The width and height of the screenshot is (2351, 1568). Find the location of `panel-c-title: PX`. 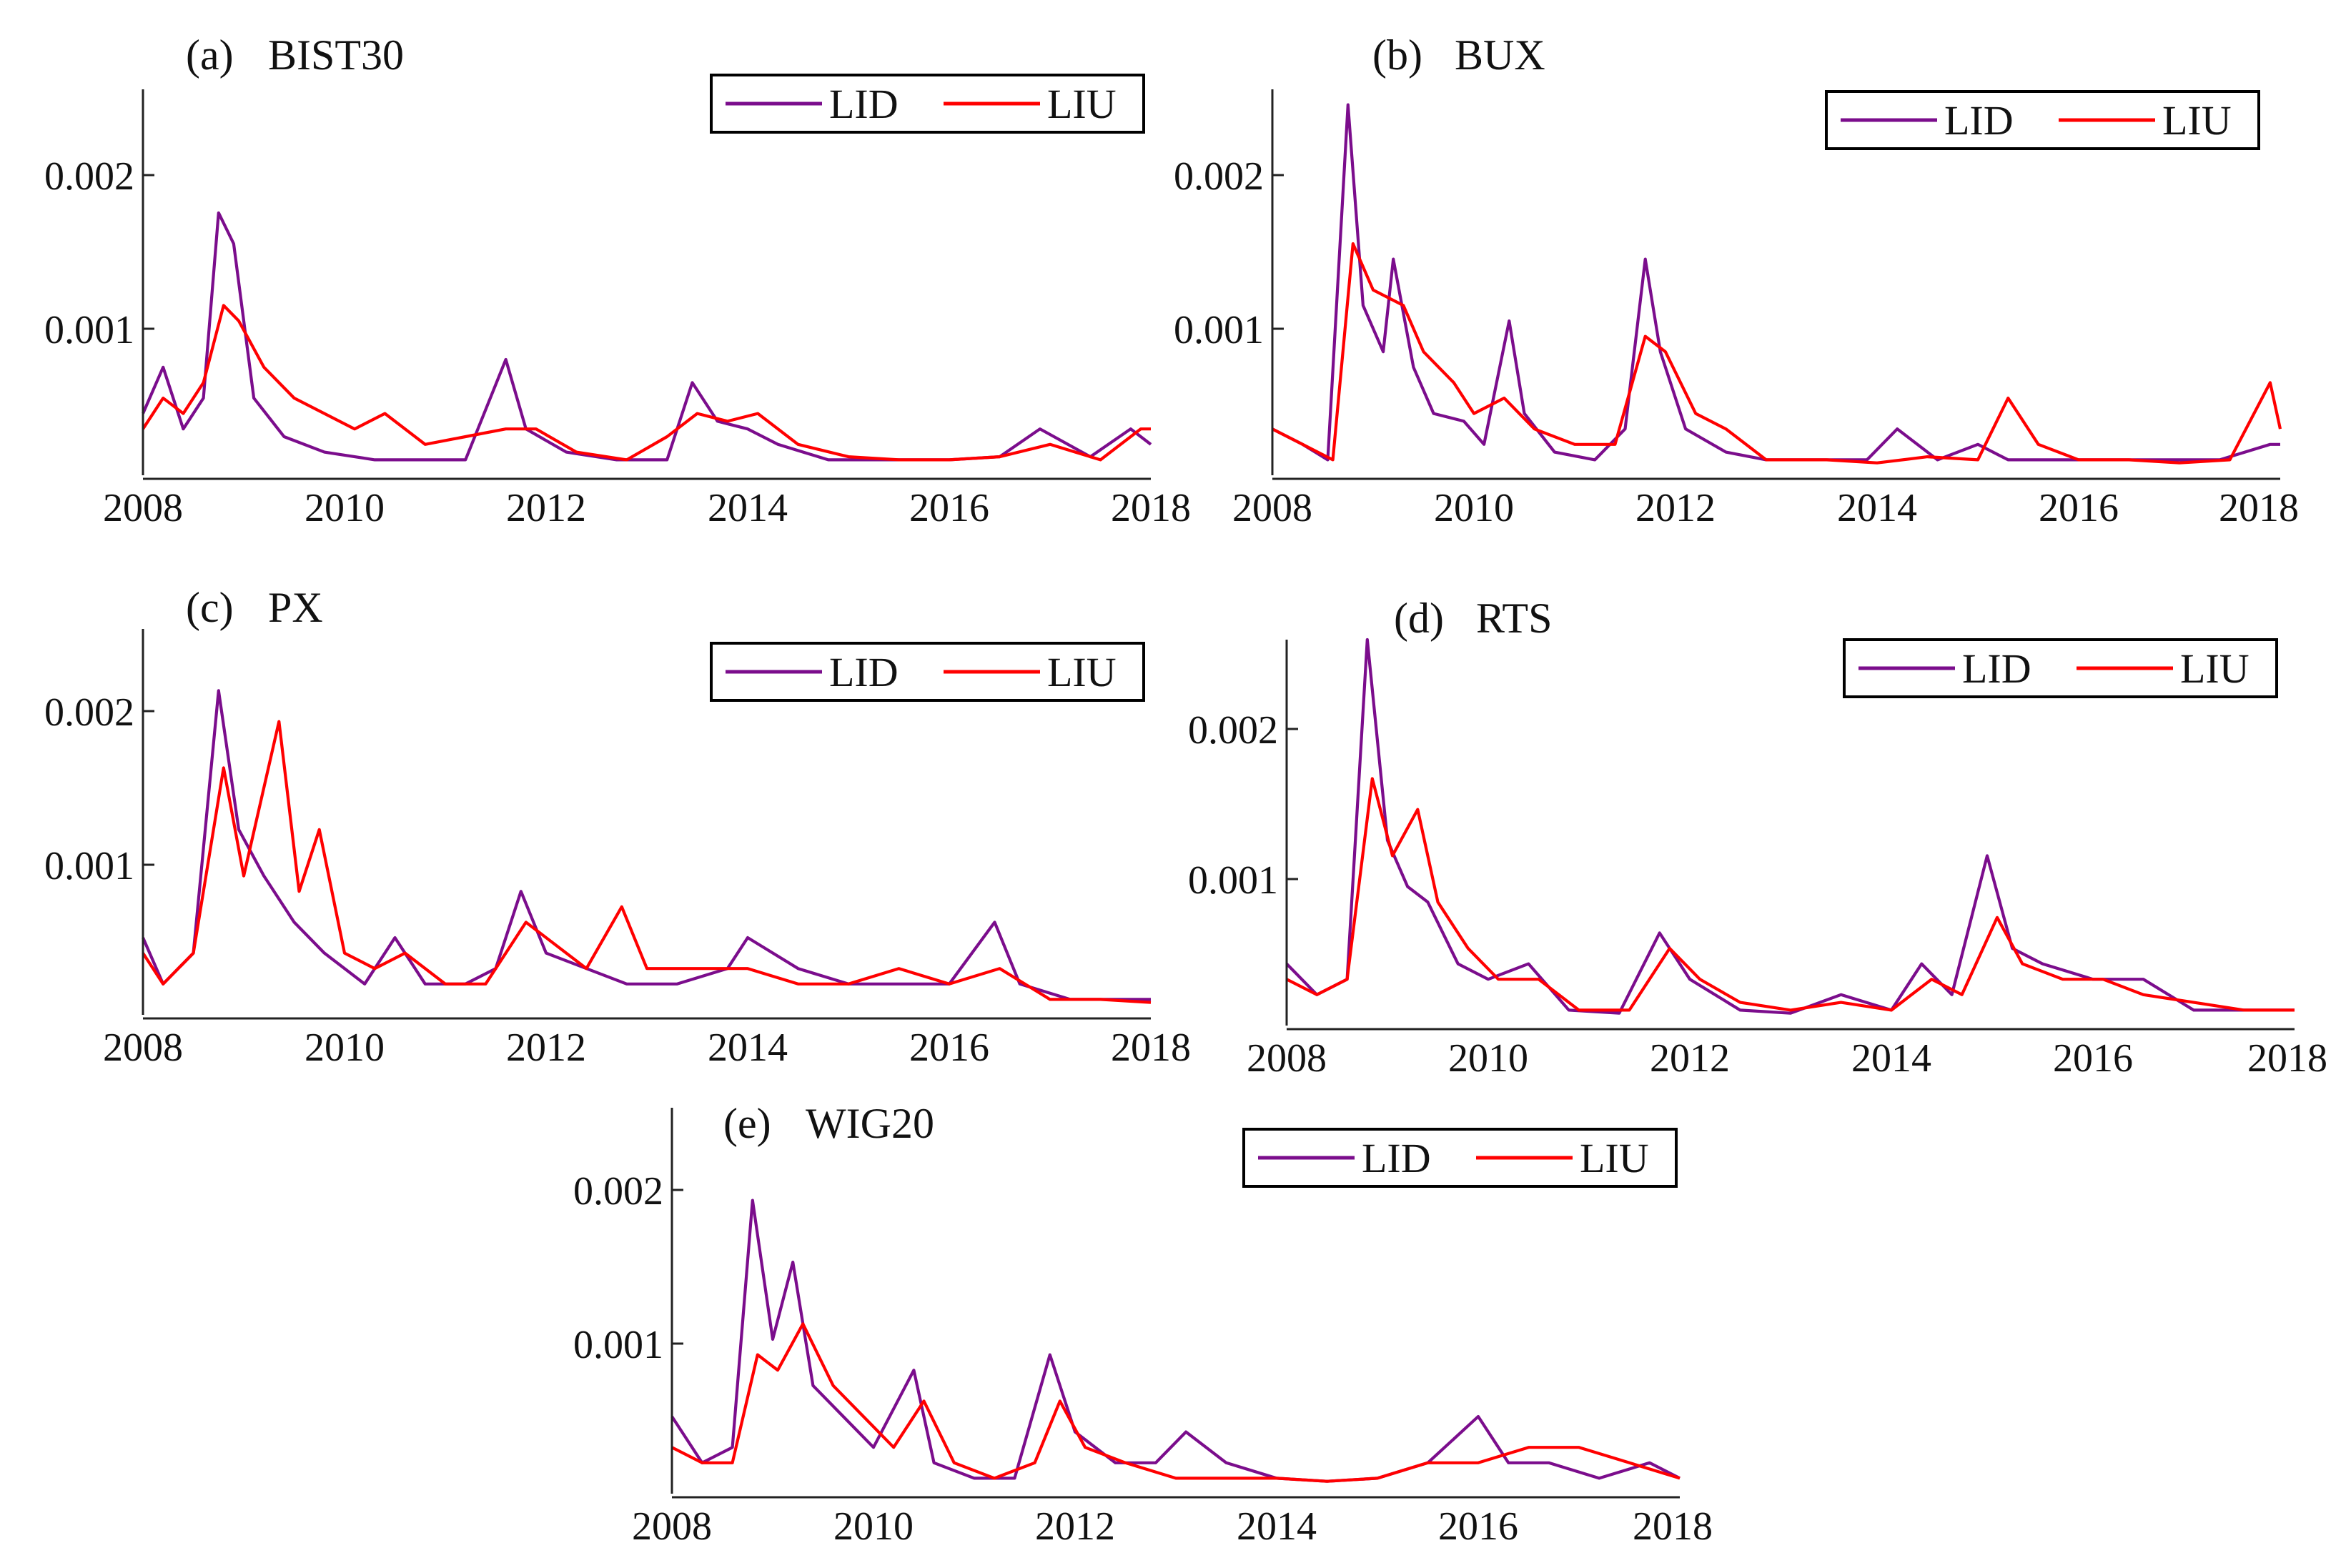

panel-c-title: PX is located at coordinates (295, 607).